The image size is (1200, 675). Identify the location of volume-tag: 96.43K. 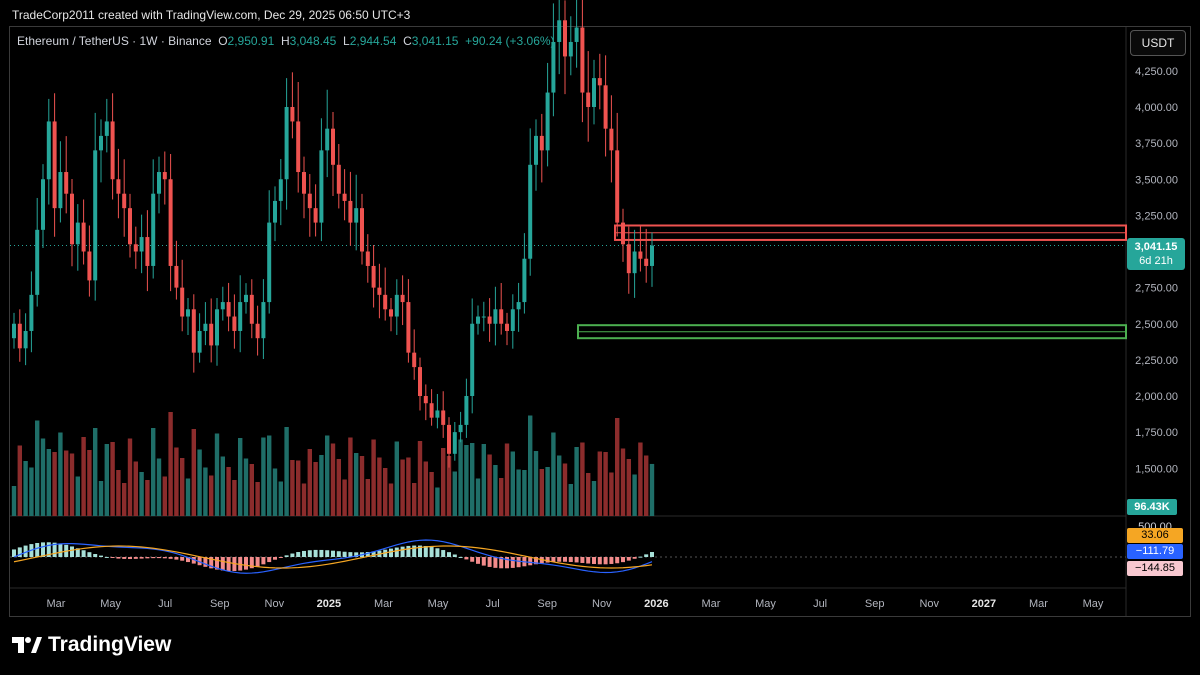
(1152, 507).